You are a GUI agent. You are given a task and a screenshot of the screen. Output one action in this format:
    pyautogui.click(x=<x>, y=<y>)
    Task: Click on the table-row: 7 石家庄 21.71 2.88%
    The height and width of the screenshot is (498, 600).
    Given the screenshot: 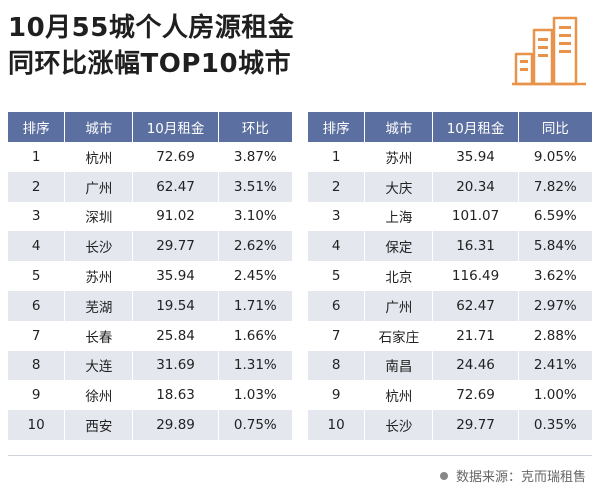 What is the action you would take?
    pyautogui.click(x=450, y=335)
    